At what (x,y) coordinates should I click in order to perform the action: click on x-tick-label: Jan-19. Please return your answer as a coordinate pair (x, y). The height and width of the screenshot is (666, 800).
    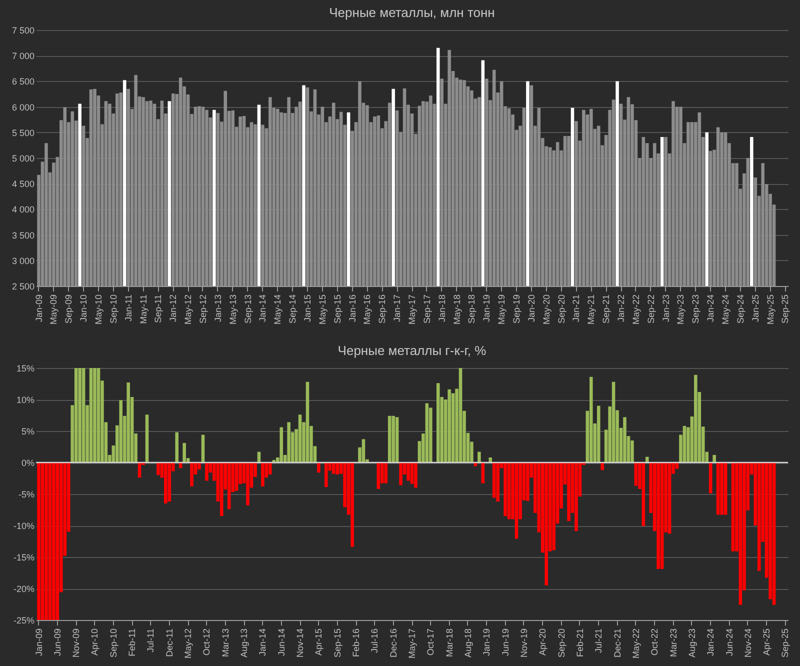
    Looking at the image, I should click on (487, 642).